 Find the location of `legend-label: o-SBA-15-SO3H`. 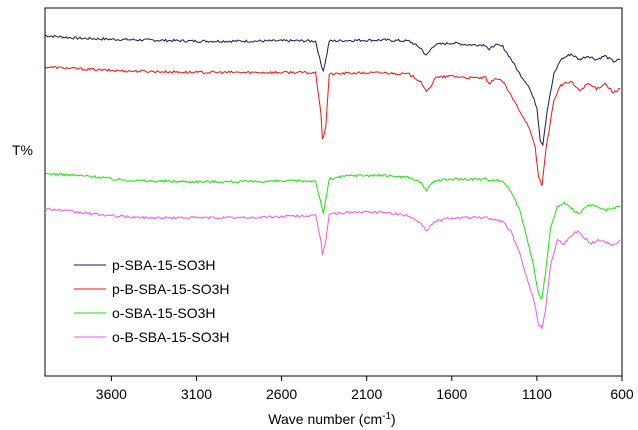

legend-label: o-SBA-15-SO3H is located at coordinates (163, 313).